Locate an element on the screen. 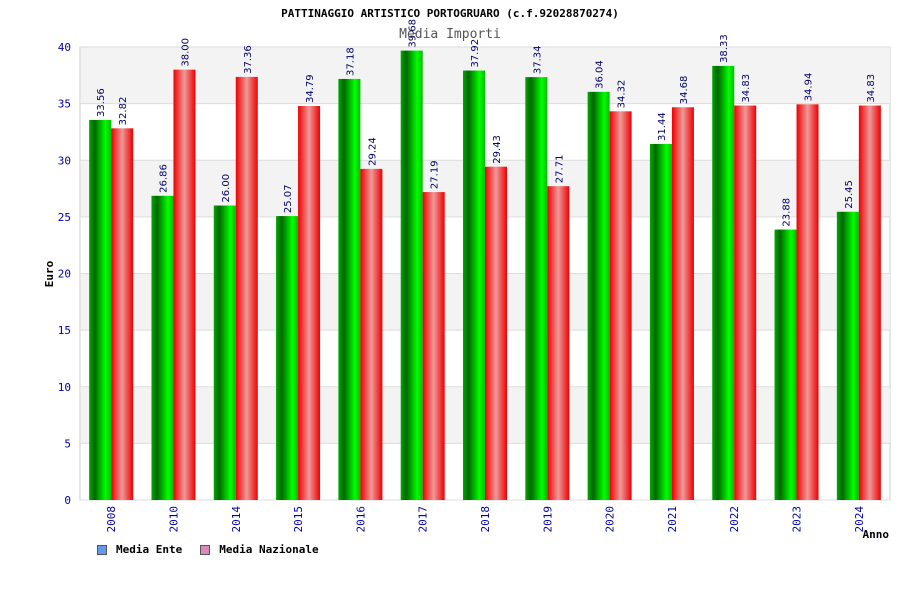 This screenshot has width=900, height=600. legend-label-media-ente: Media Ente is located at coordinates (149, 549).